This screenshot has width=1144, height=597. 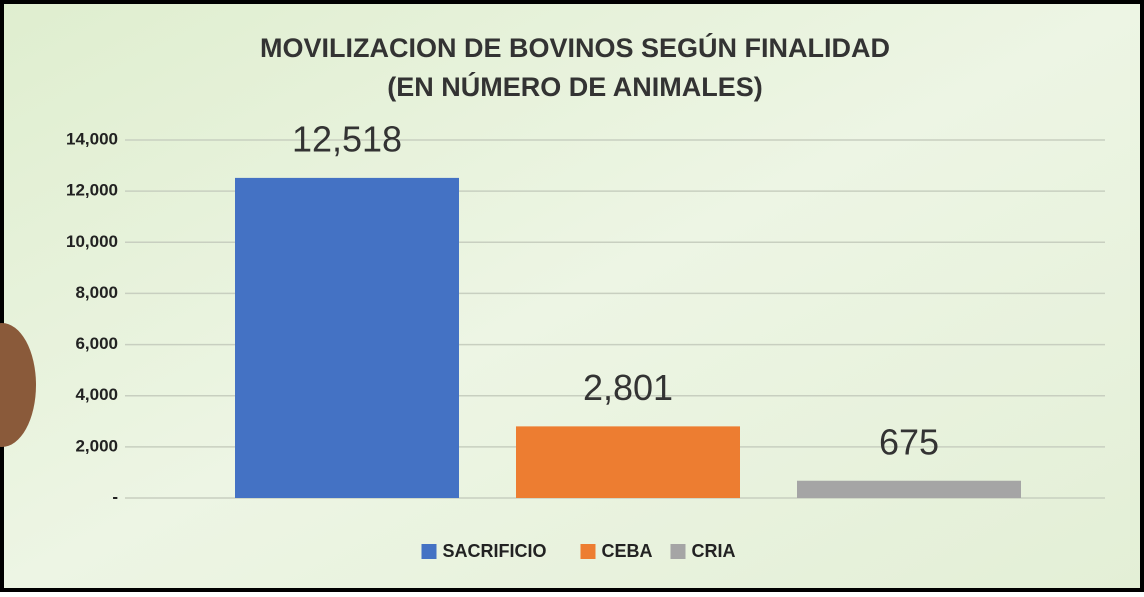 What do you see at coordinates (909, 441) in the screenshot?
I see `data-label: 675` at bounding box center [909, 441].